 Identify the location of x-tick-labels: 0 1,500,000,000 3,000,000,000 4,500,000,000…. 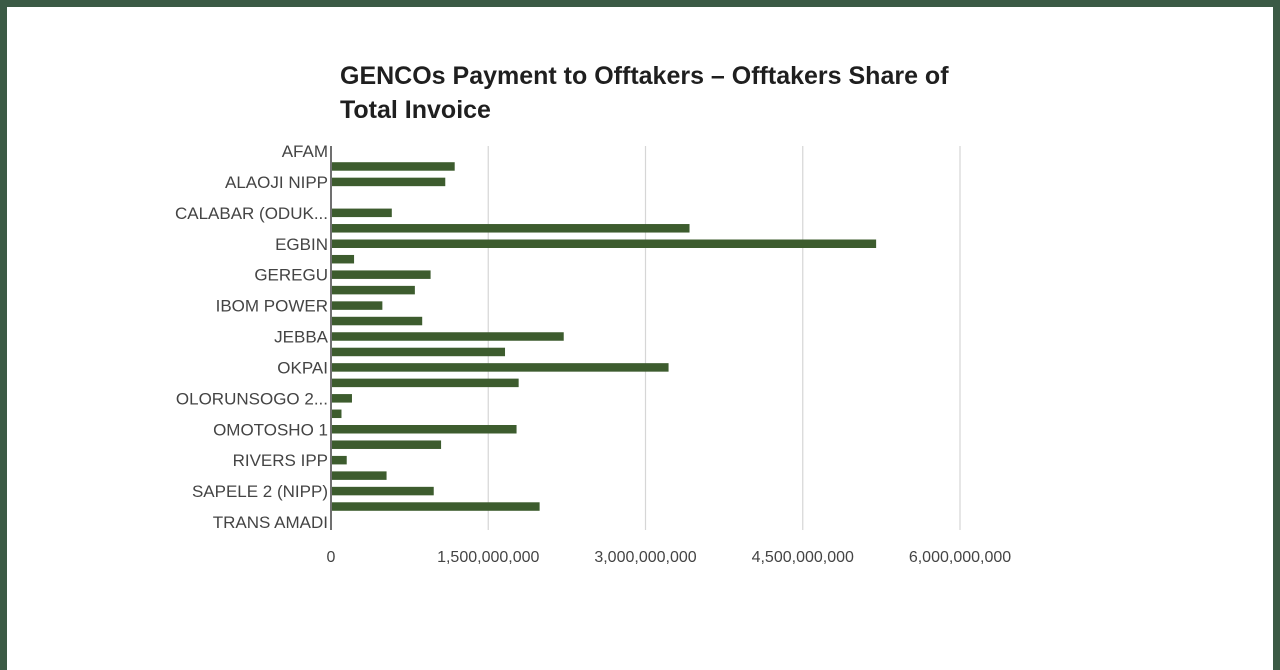
(669, 557).